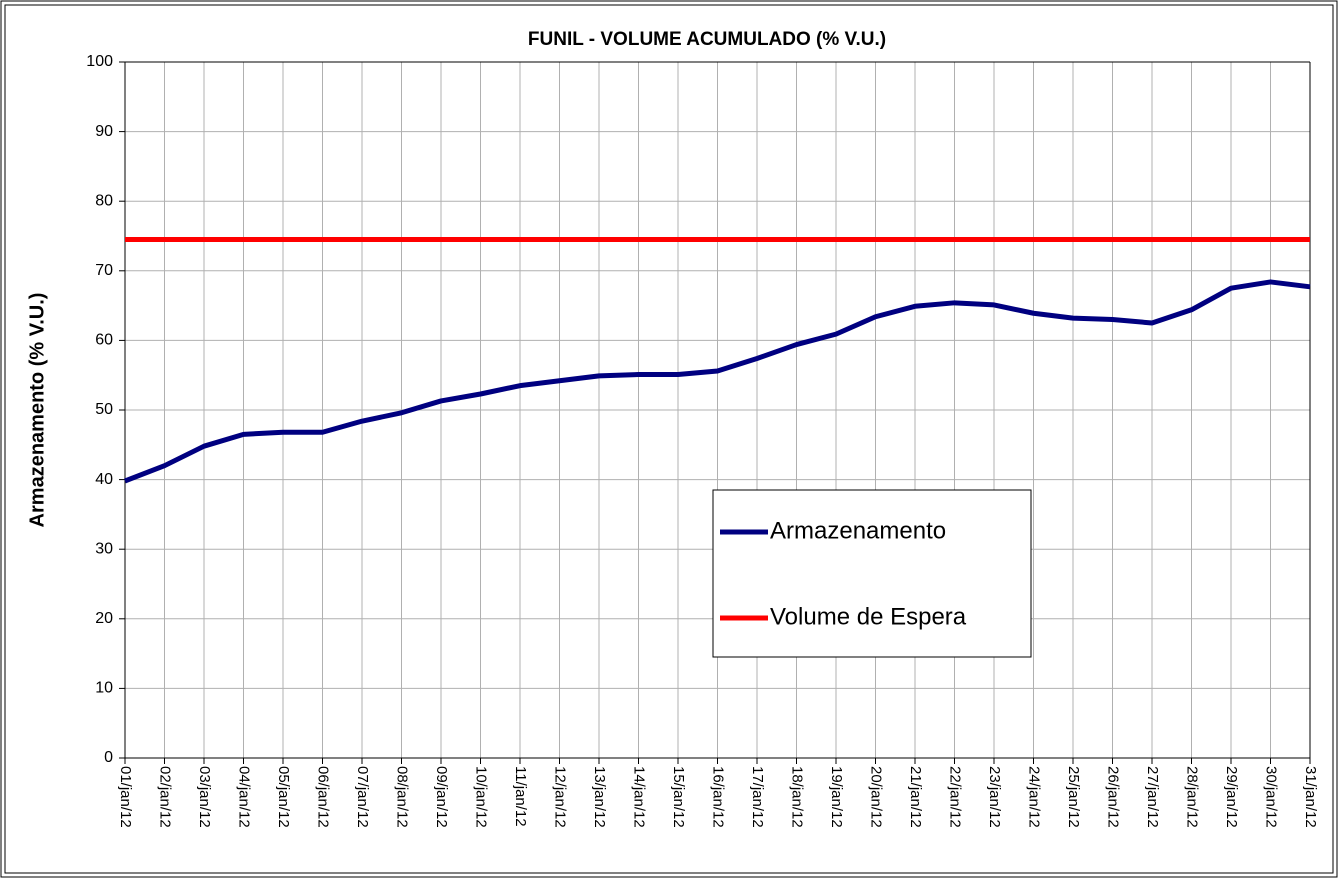  Describe the element at coordinates (204, 797) in the screenshot. I see `x-tick-label: 03/jan/12` at that location.